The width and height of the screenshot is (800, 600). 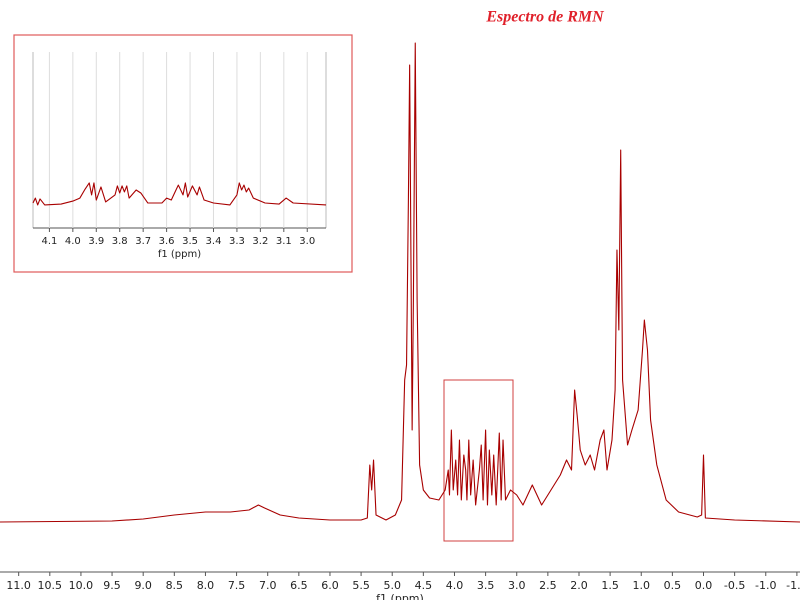 I want to click on zoom-region, so click(x=478, y=460).